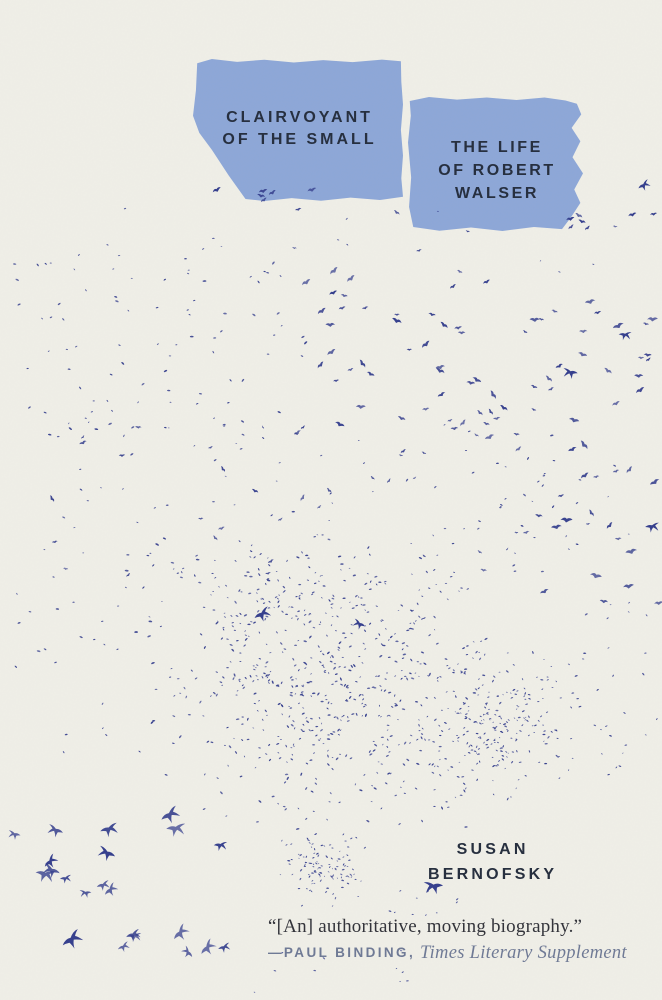 The height and width of the screenshot is (1000, 662). I want to click on author-name: SUSAN BERNOFSKY, so click(491, 862).